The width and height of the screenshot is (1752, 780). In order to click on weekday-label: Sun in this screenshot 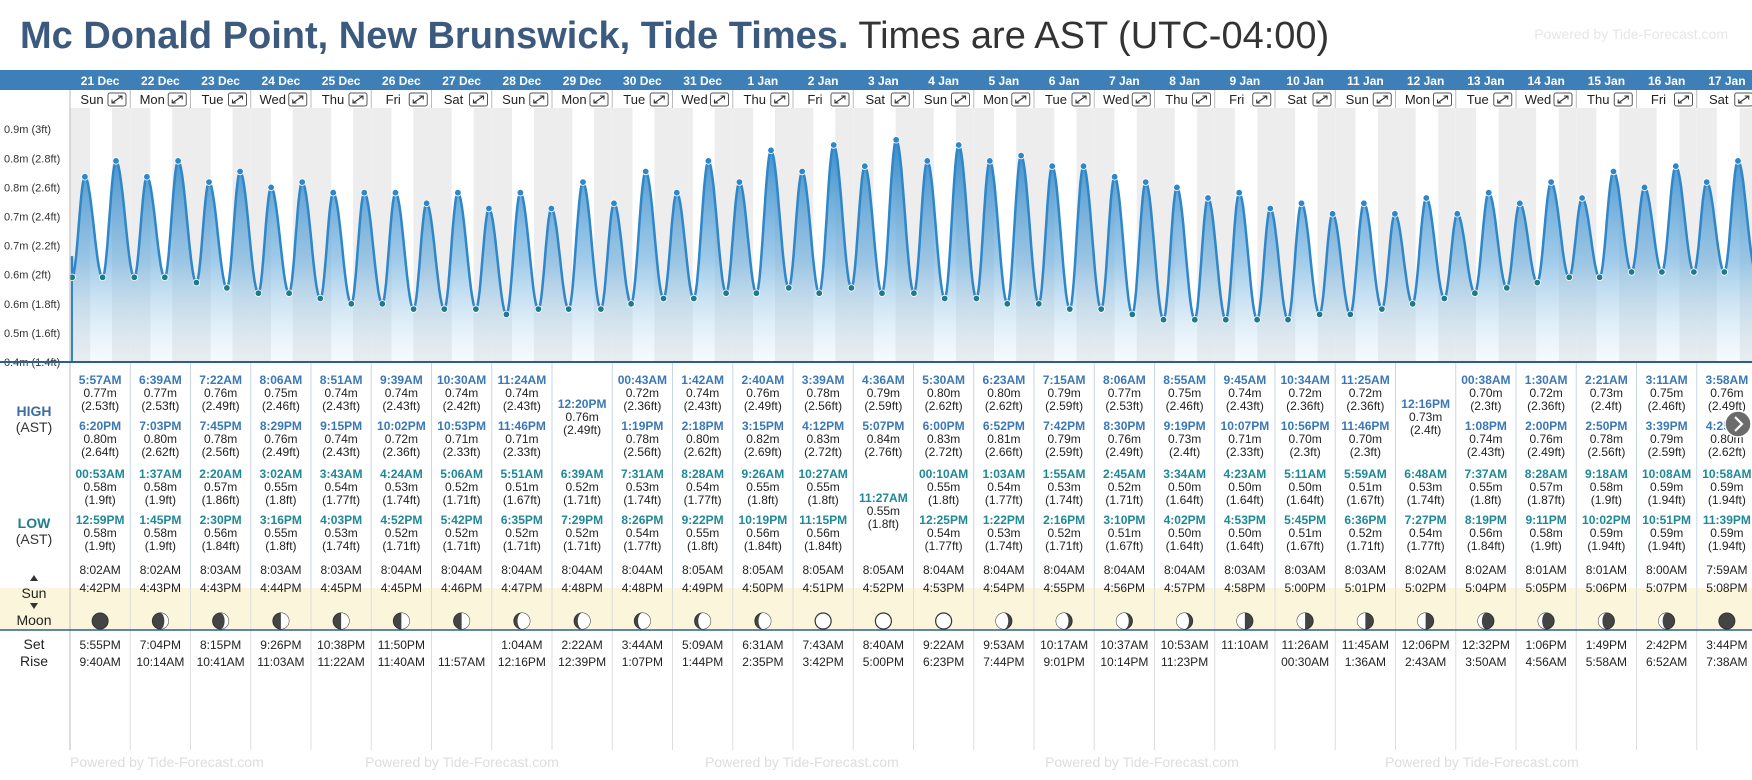, I will do `click(1357, 99)`.